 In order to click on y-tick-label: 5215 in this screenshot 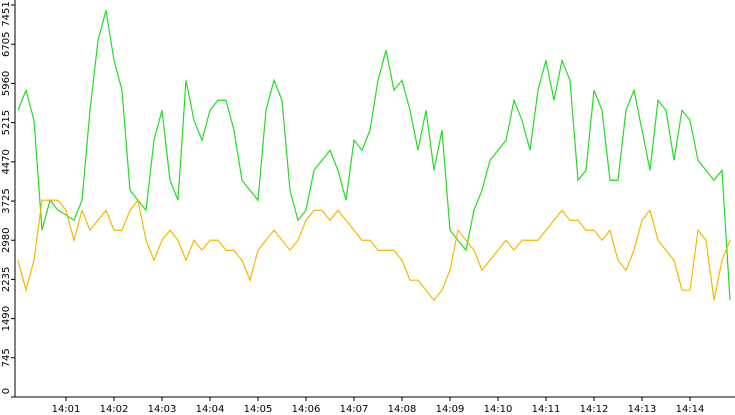, I will do `click(6, 122)`.